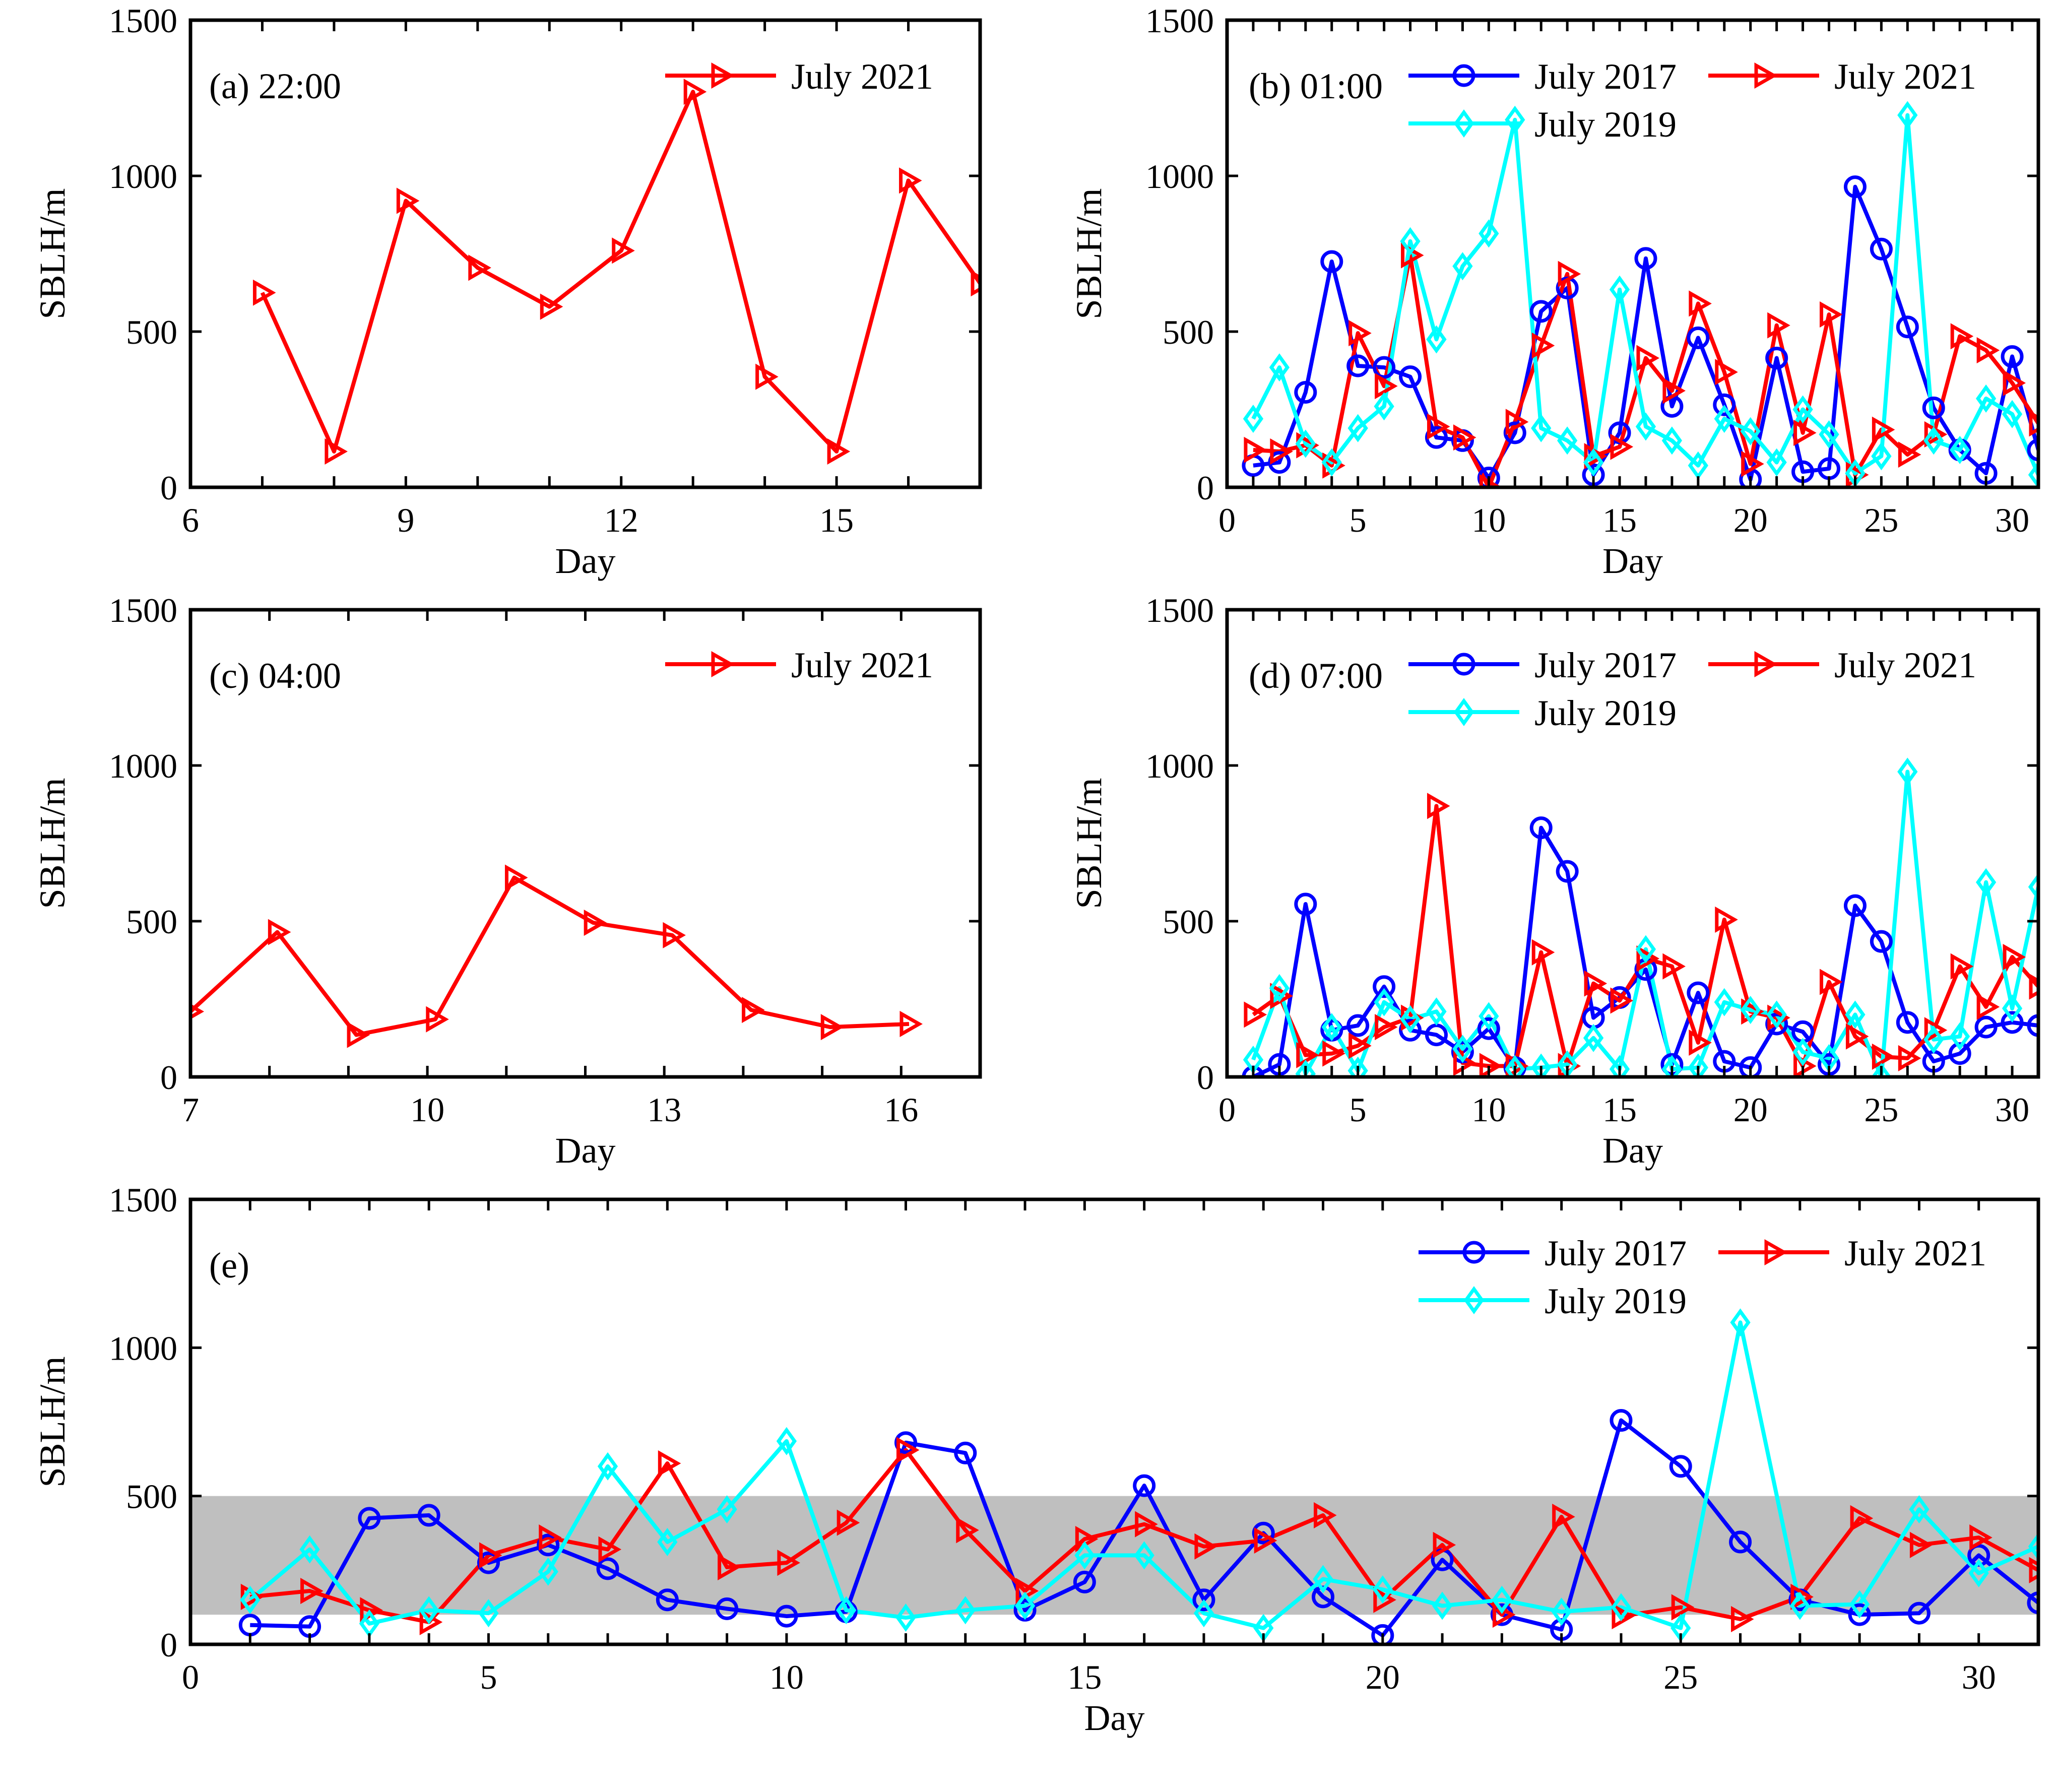 The width and height of the screenshot is (2057, 1792). I want to click on x-tick-label: 0, so click(1227, 1110).